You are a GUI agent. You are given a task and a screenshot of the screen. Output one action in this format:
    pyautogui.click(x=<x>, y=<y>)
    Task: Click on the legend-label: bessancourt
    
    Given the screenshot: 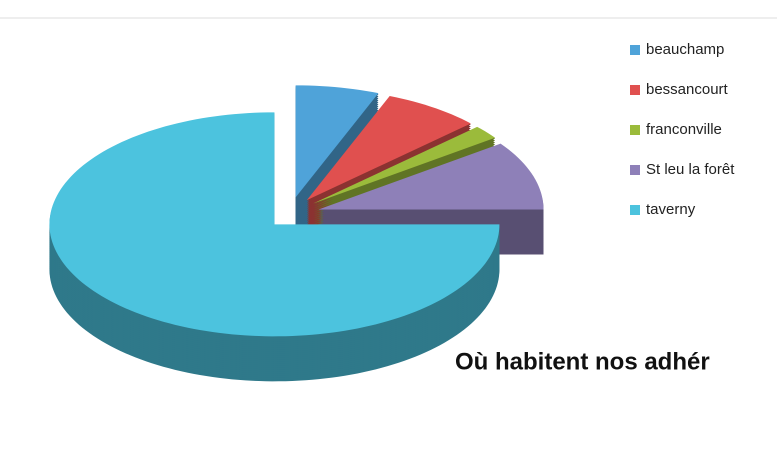 What is the action you would take?
    pyautogui.click(x=687, y=89)
    